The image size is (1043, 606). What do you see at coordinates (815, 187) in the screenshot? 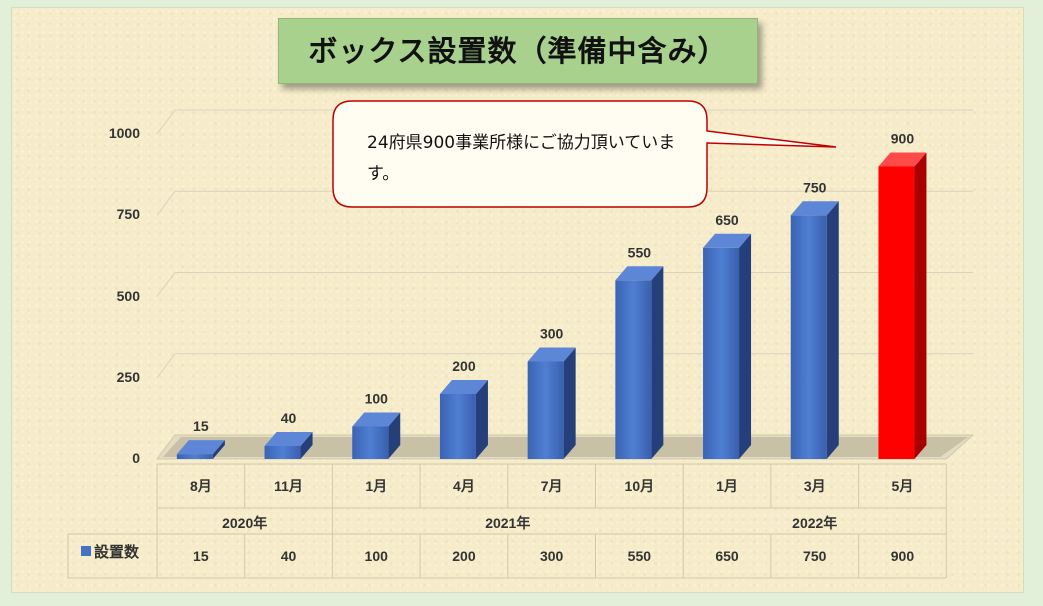
I see `data-label-7: 750` at bounding box center [815, 187].